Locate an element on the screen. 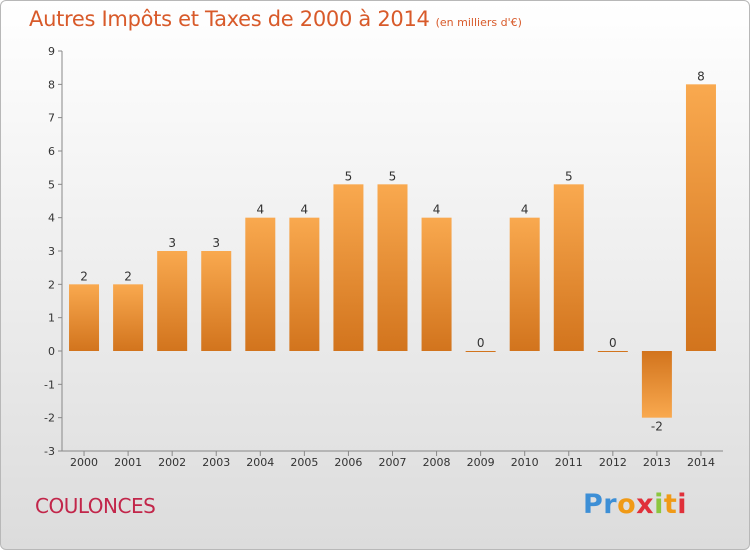  bar-2003 is located at coordinates (216, 301).